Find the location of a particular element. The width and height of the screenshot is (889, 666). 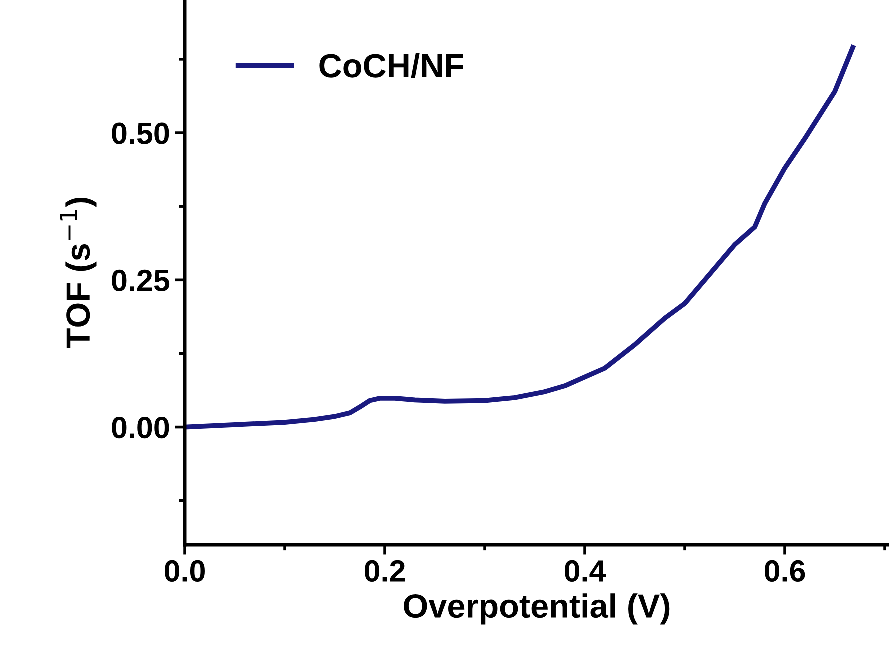

y-axis-title: TOF (s$^{−1}$) is located at coordinates (78, 273).